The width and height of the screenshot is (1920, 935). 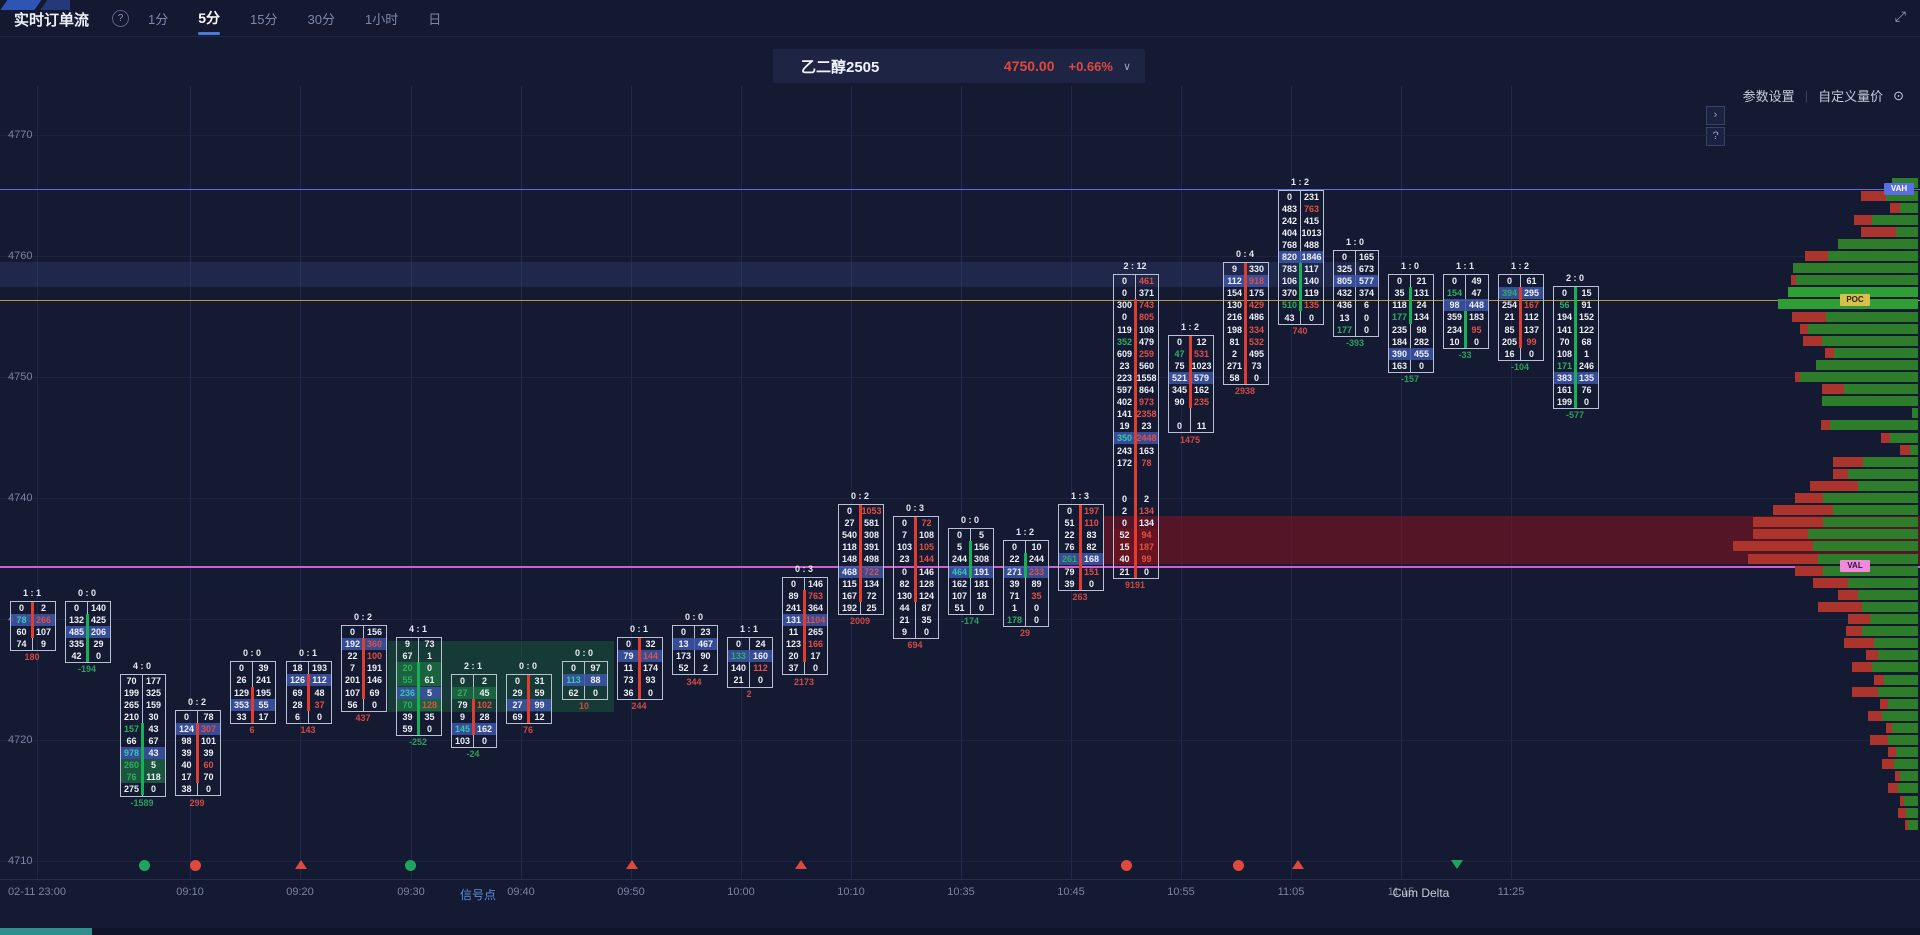 I want to click on footprint-row: 352 479, so click(x=1136, y=342).